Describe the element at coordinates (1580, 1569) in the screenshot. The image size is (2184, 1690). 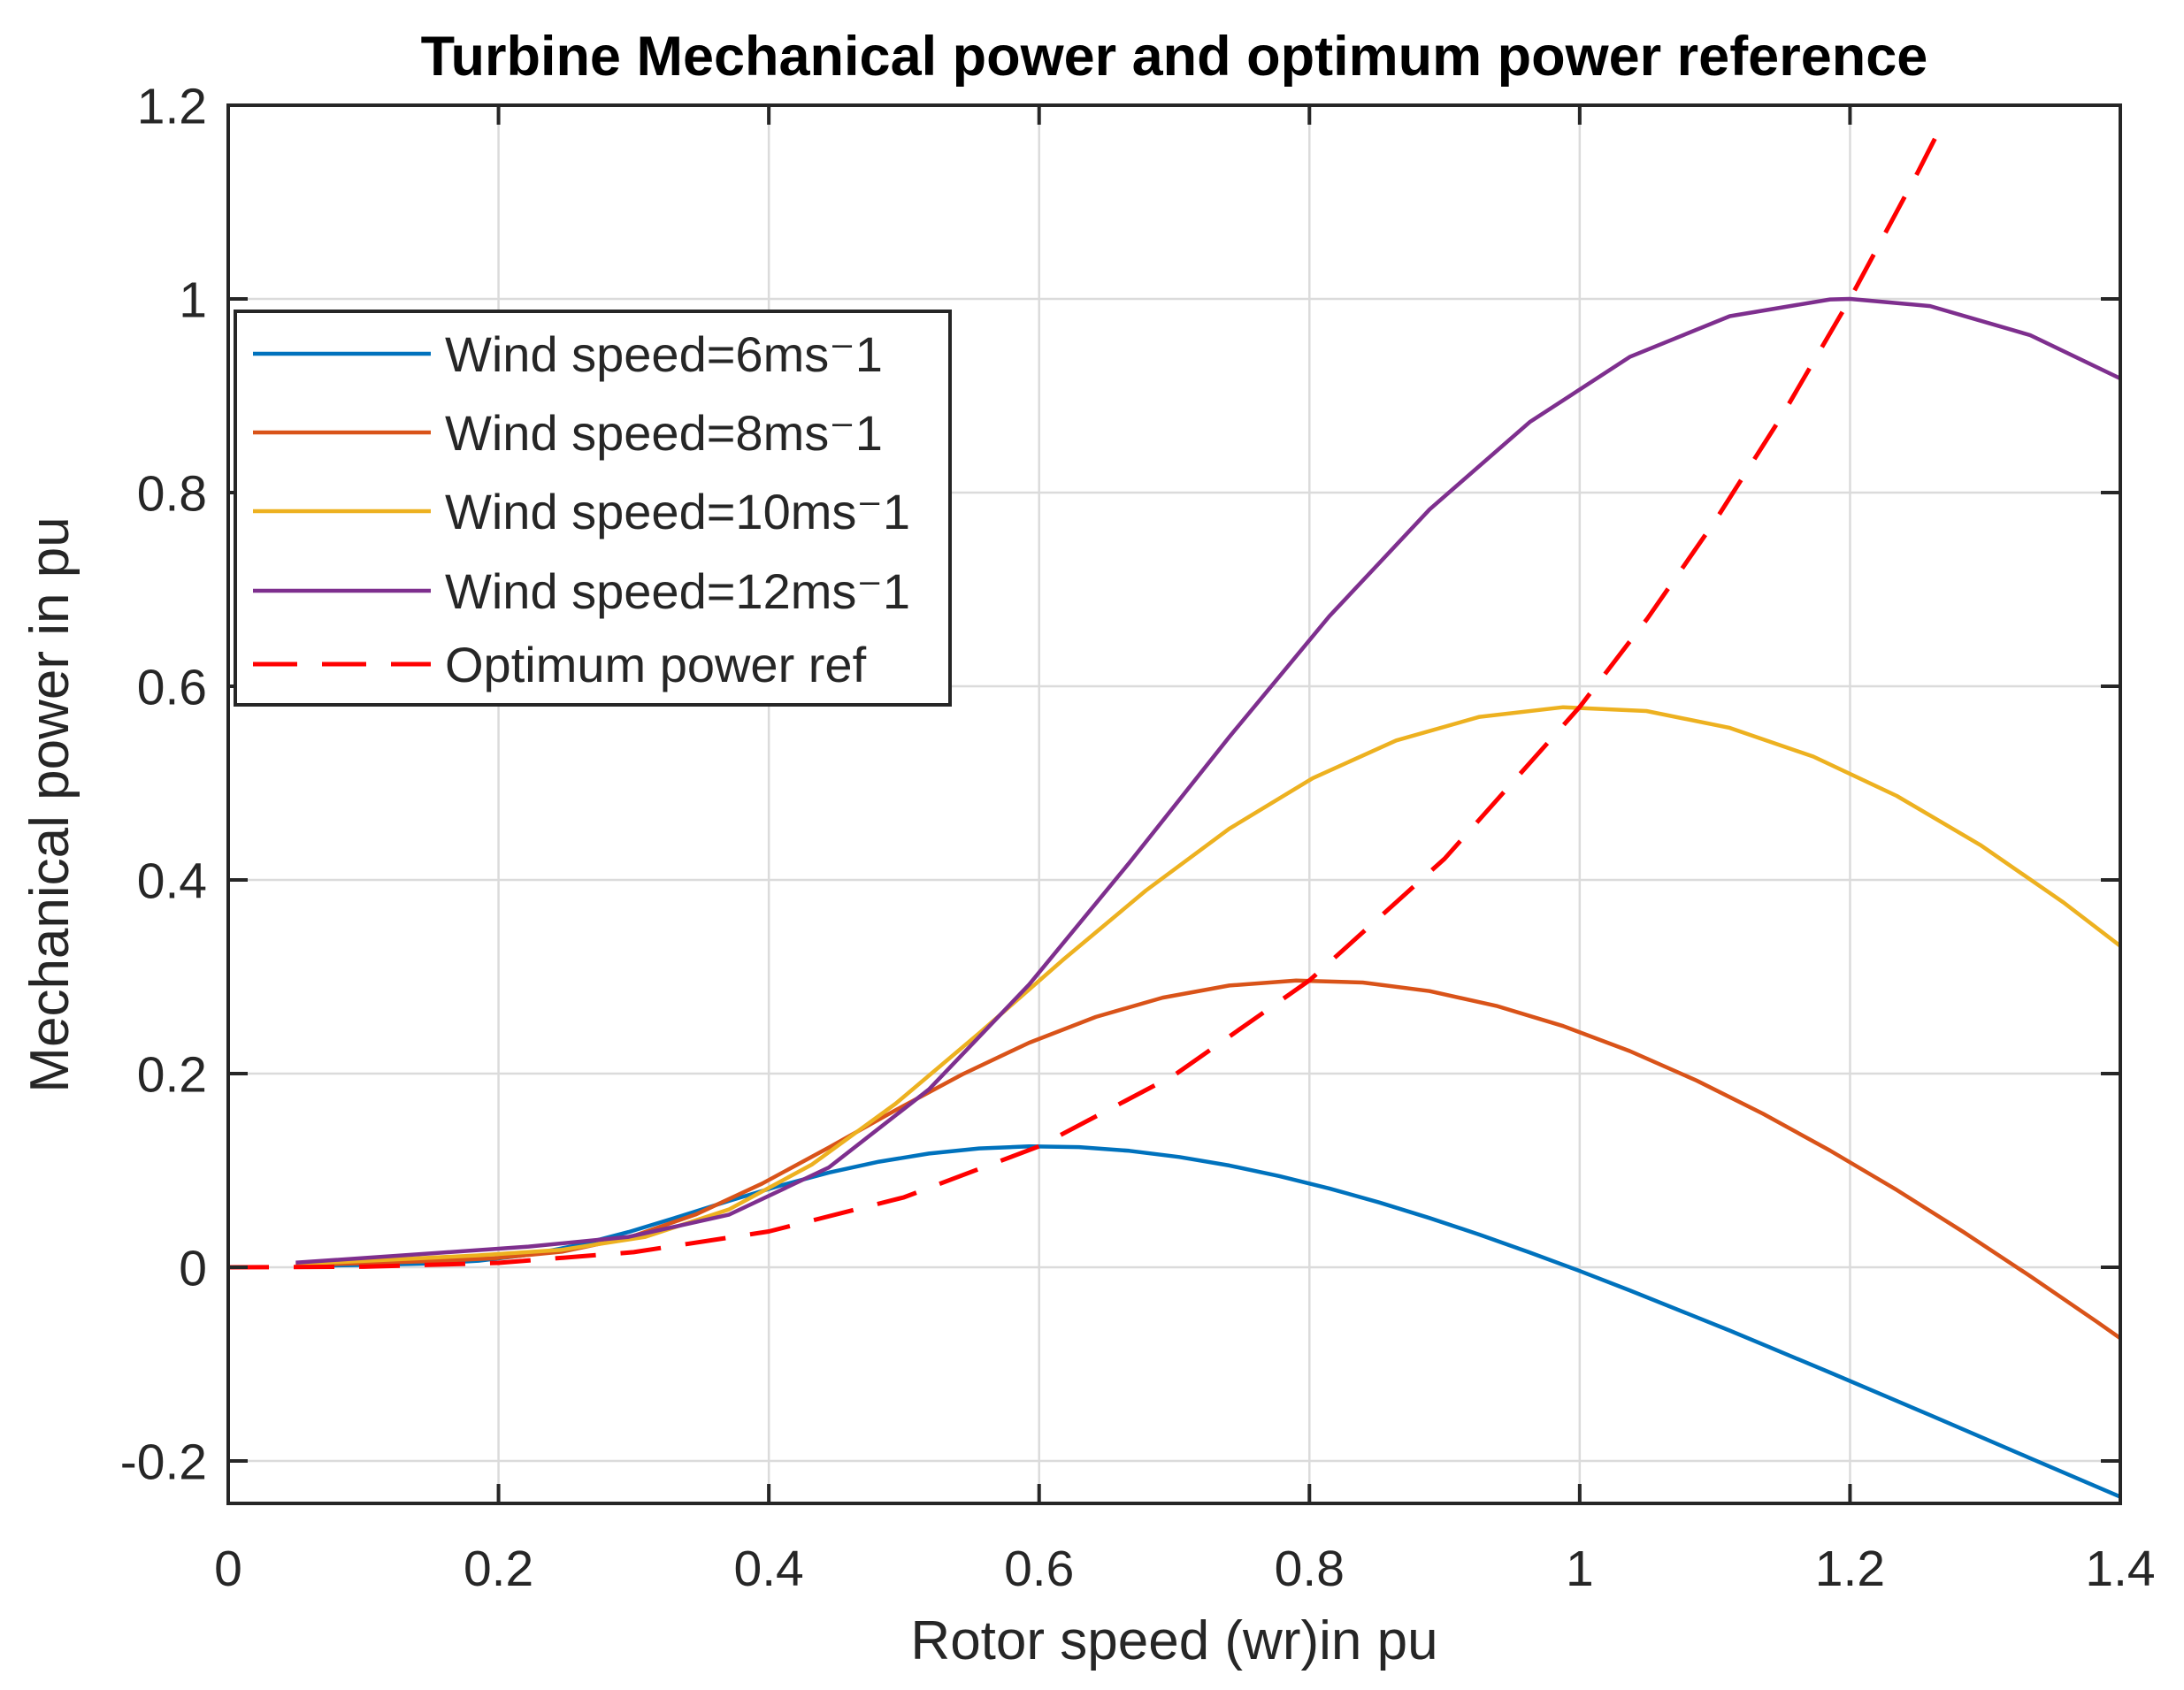
I see `x-tick-label-5: 1` at that location.